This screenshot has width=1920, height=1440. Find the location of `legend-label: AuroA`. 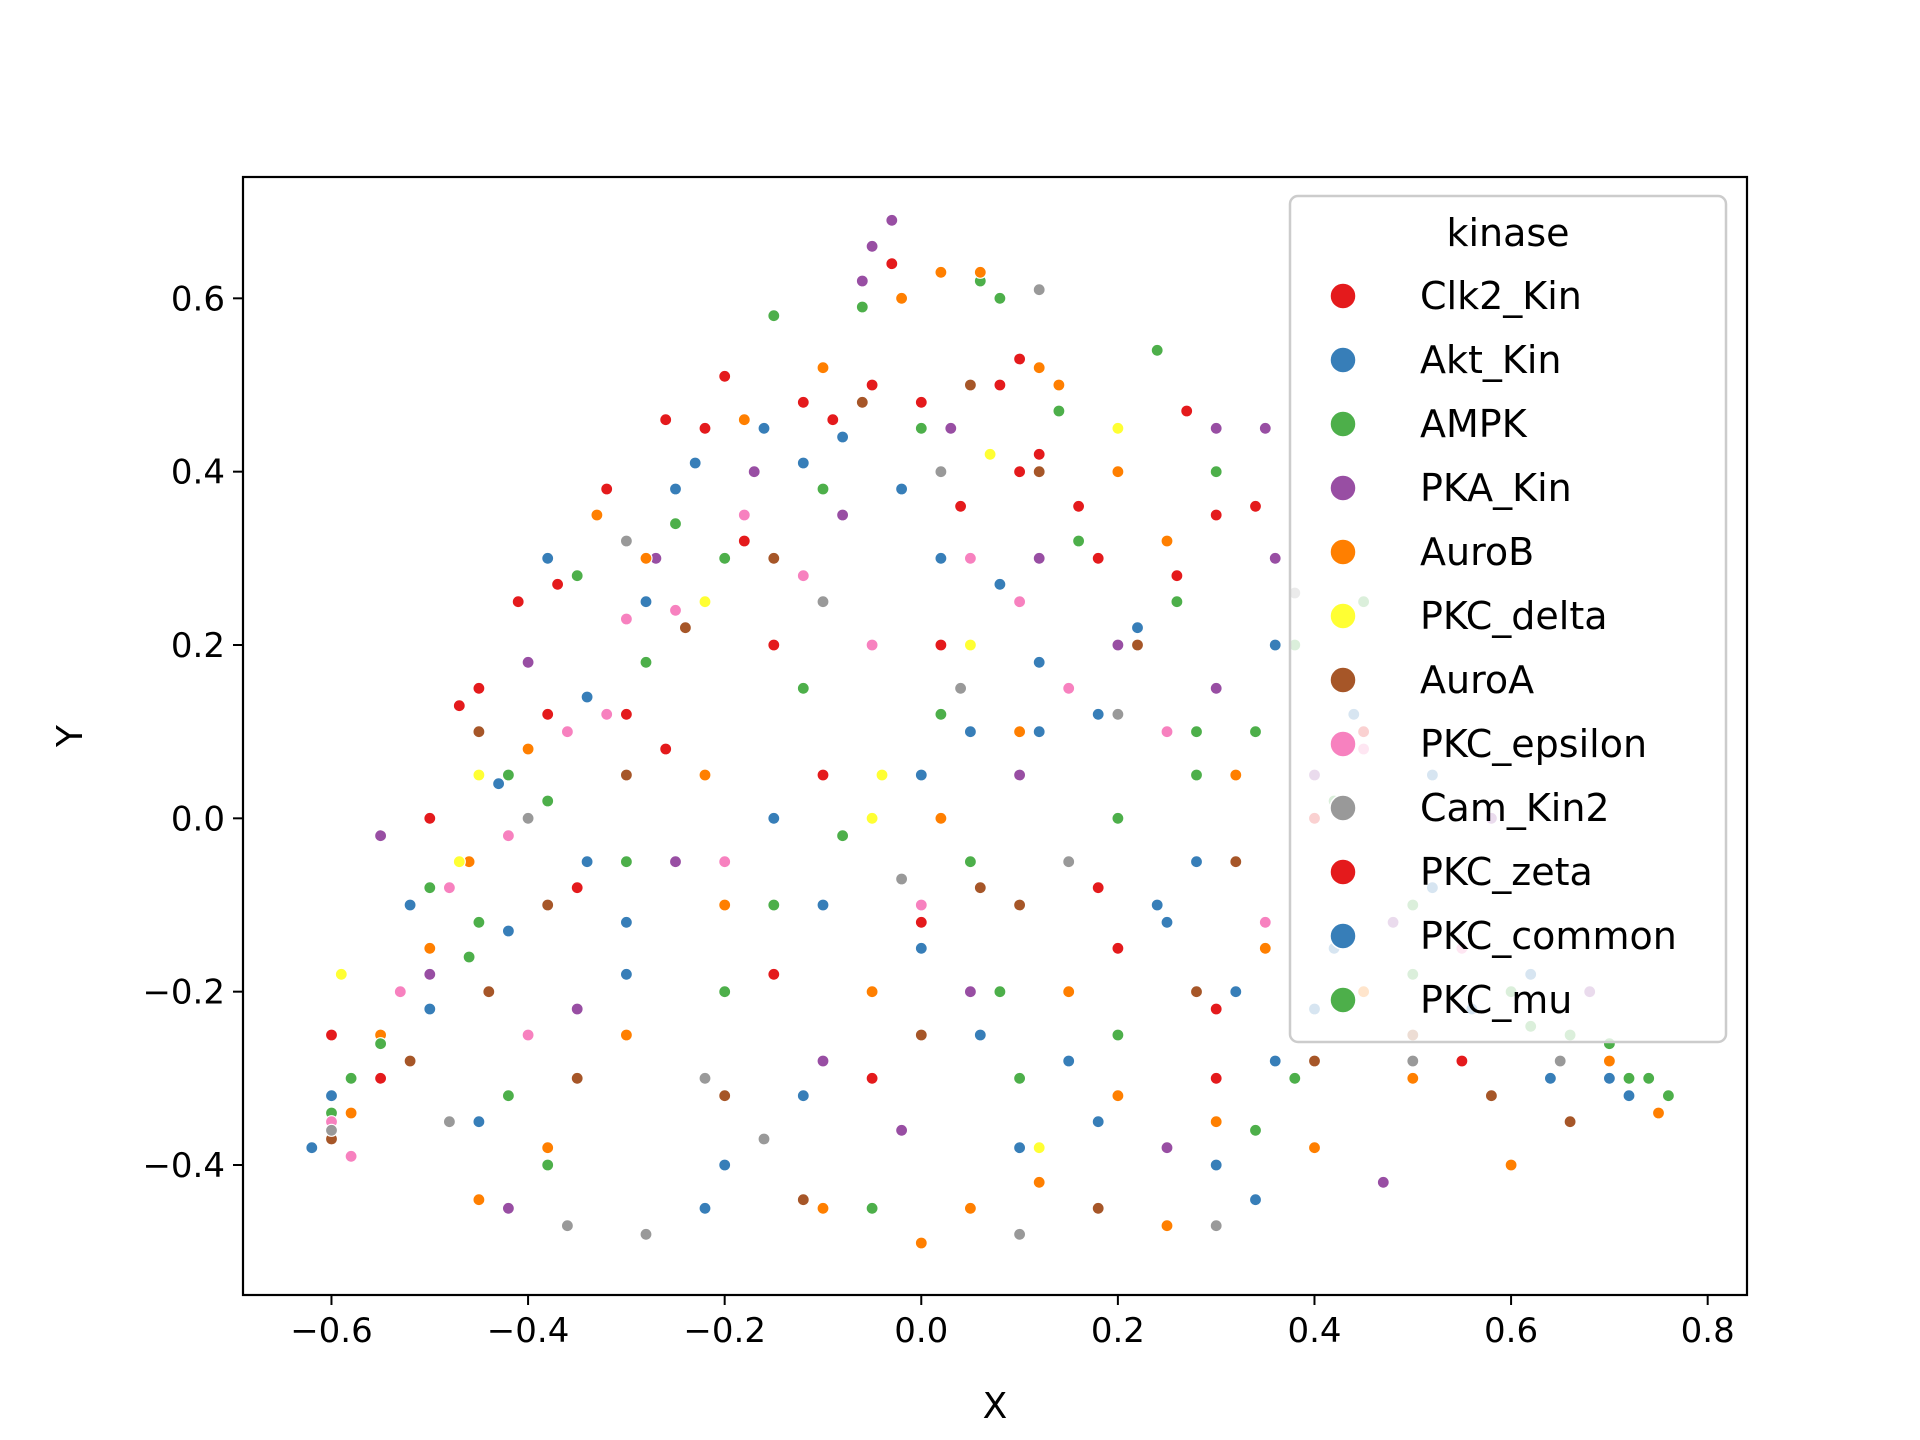

legend-label: AuroA is located at coordinates (1477, 680).